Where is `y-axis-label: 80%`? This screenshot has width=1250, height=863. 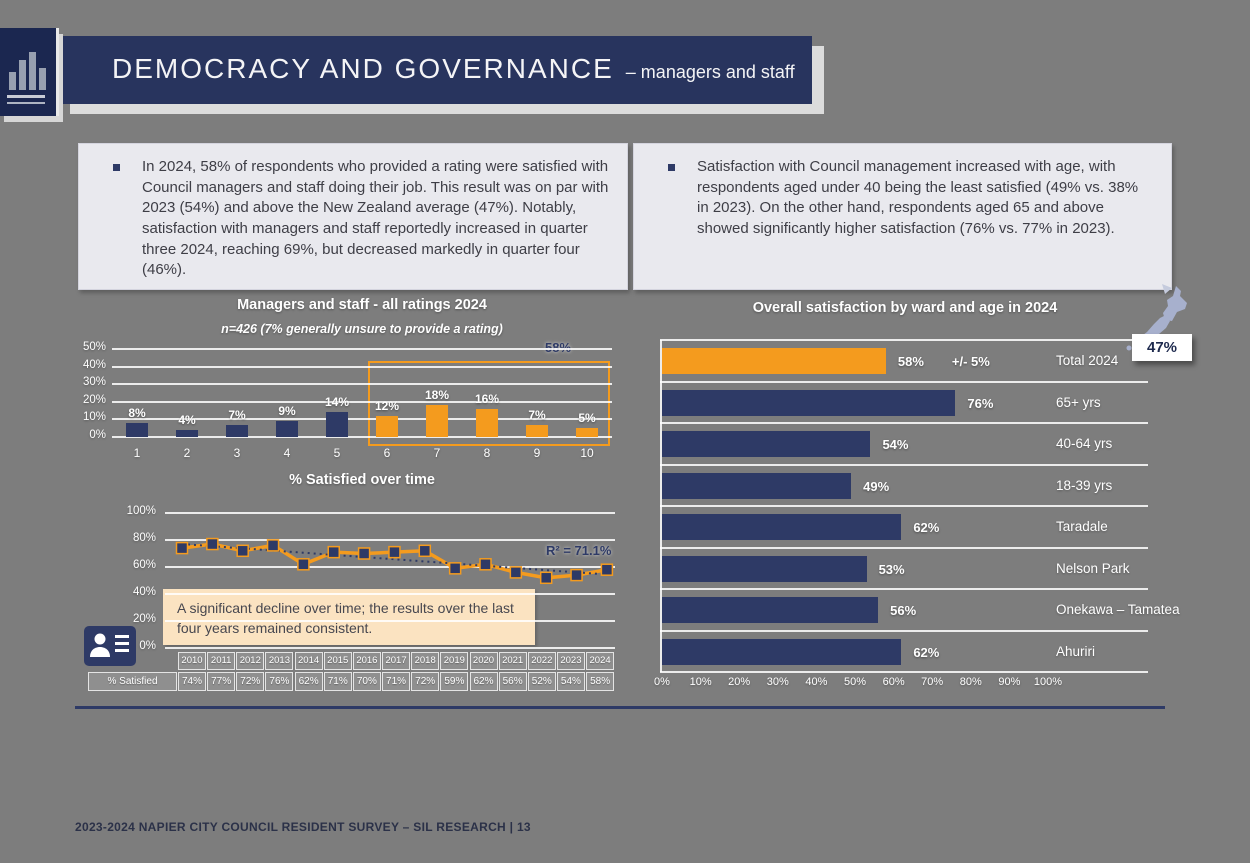 y-axis-label: 80% is located at coordinates (144, 538).